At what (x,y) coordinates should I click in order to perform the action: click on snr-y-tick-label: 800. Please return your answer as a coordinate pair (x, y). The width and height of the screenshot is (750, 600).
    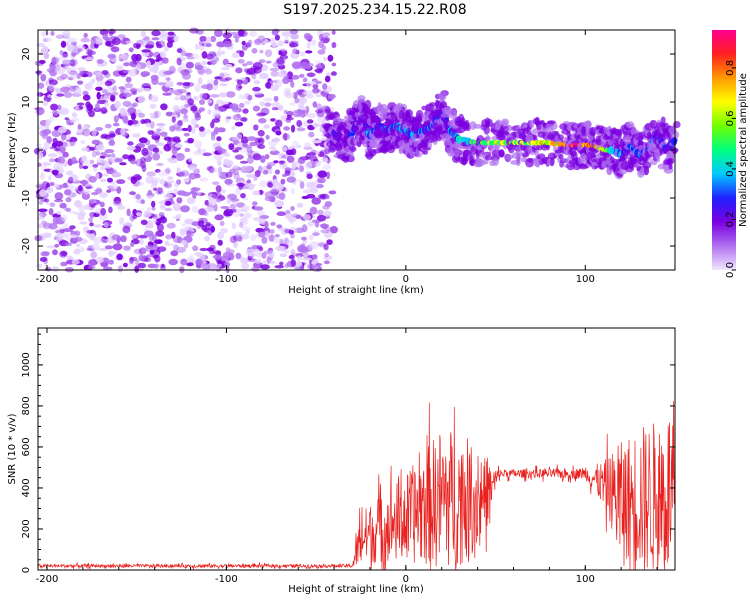
    Looking at the image, I should click on (26, 405).